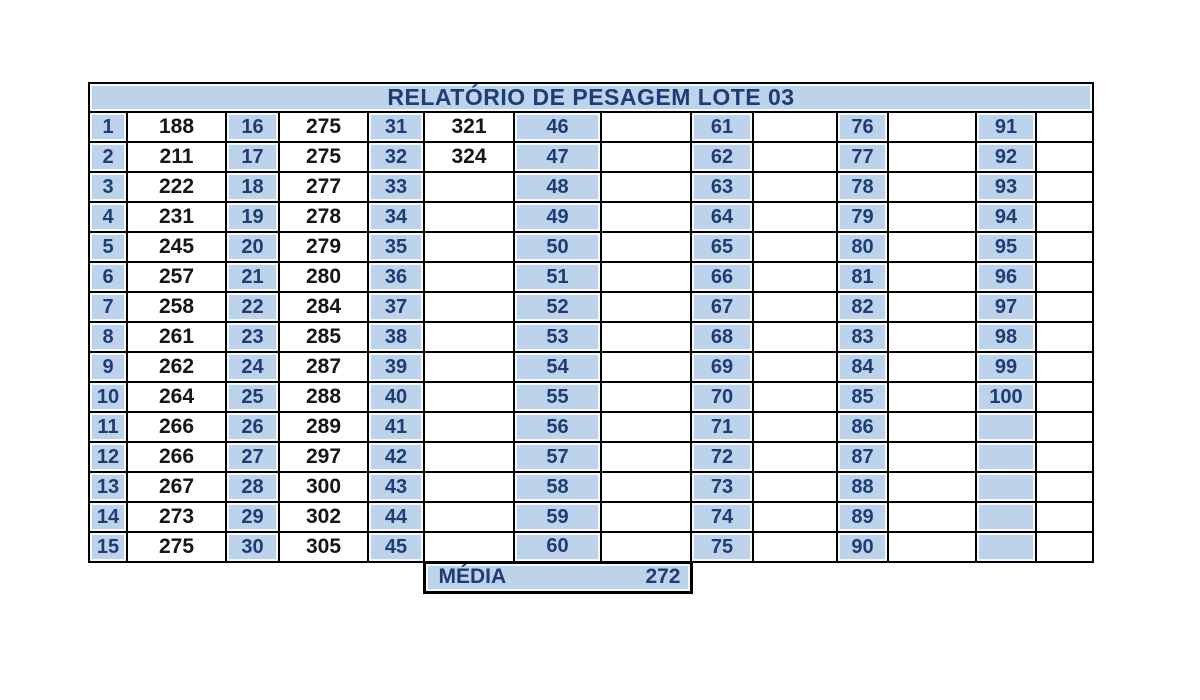 Image resolution: width=1200 pixels, height=700 pixels. Describe the element at coordinates (176, 187) in the screenshot. I see `weight-cell: 222` at that location.